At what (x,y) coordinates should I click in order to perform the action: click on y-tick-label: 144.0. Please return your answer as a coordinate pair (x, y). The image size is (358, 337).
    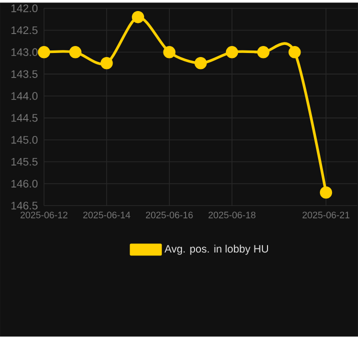
    Looking at the image, I should click on (24, 96).